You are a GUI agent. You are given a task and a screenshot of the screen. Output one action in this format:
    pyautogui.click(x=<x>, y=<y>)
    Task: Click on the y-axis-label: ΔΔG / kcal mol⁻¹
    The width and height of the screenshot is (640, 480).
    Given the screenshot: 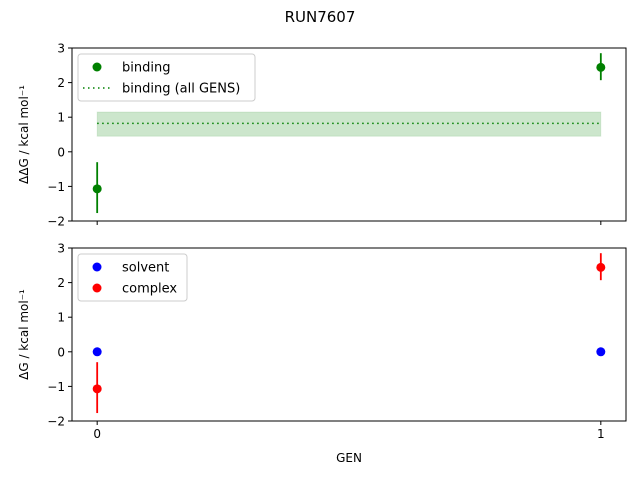 What is the action you would take?
    pyautogui.click(x=24, y=134)
    